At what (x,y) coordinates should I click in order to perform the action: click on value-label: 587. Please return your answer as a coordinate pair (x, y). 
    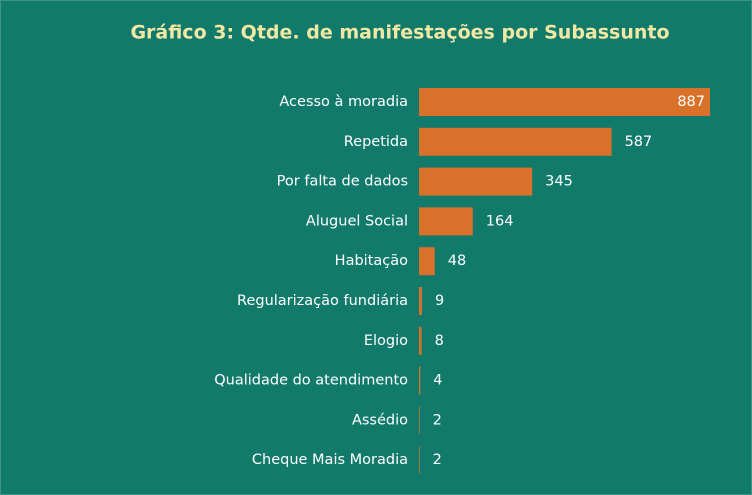
    Looking at the image, I should click on (639, 142).